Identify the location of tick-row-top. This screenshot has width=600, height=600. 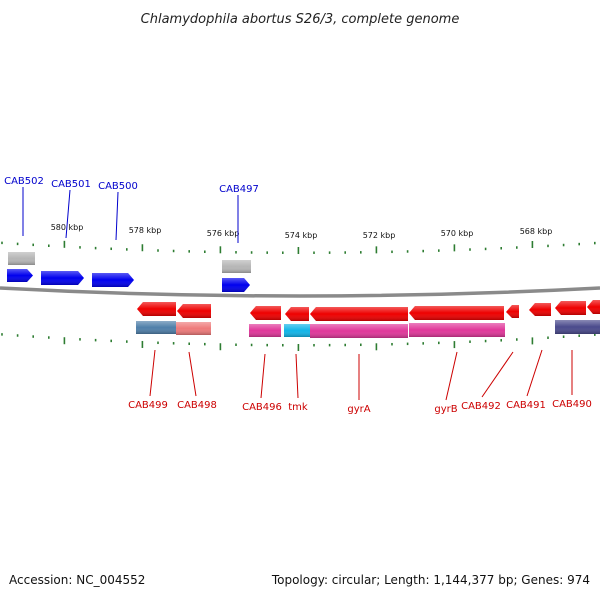
(298, 247).